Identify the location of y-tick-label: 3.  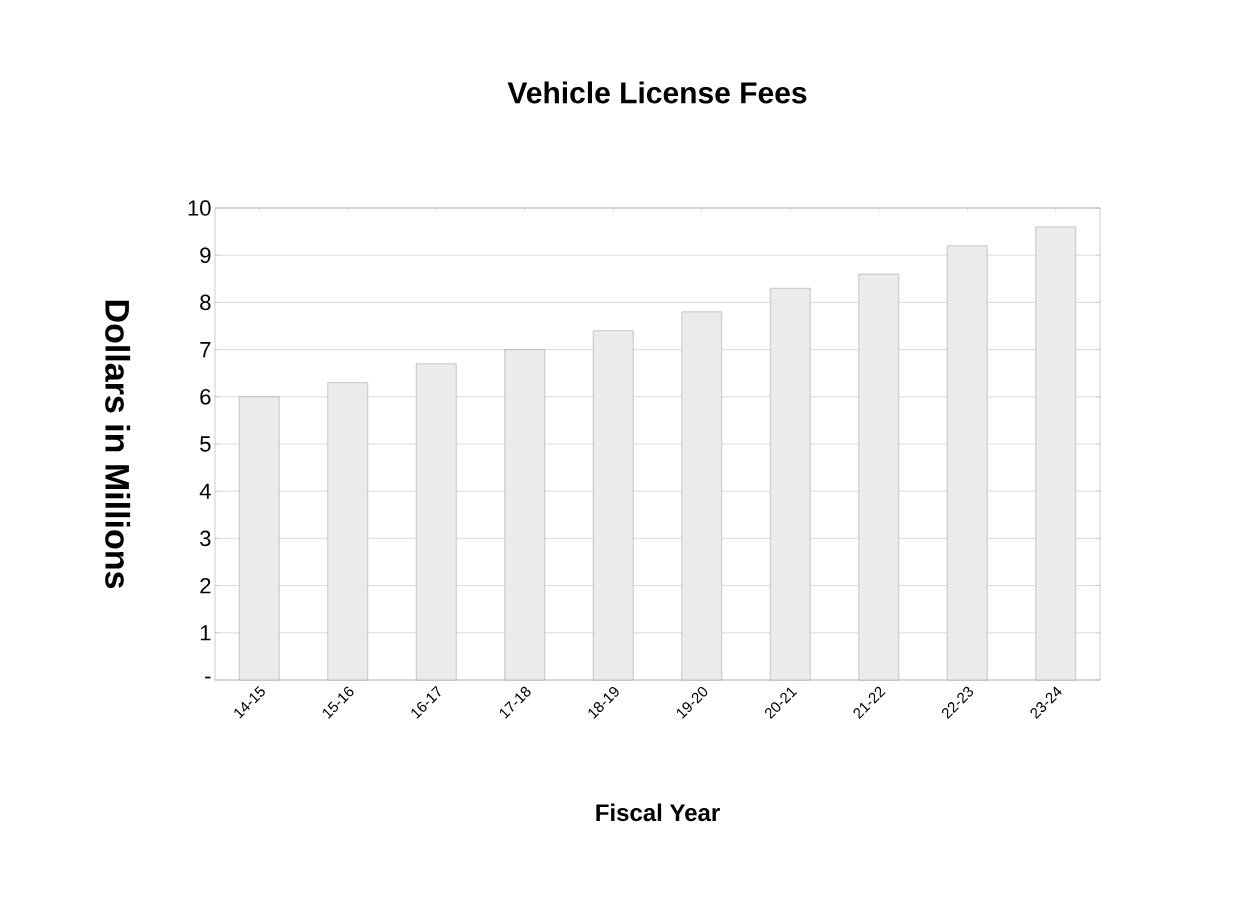
(205, 538).